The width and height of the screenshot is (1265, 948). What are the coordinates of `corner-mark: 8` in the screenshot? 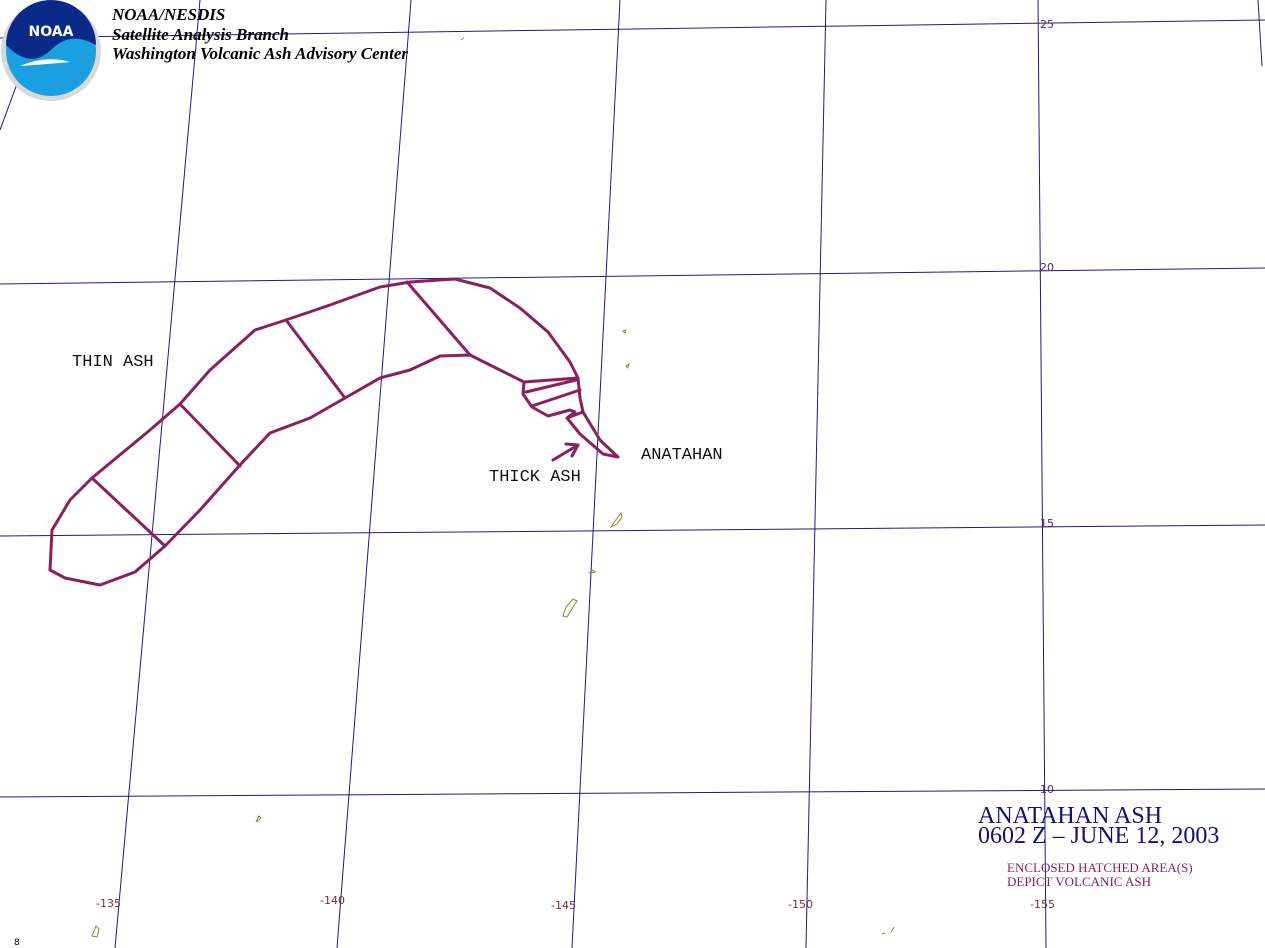 It's located at (17, 943).